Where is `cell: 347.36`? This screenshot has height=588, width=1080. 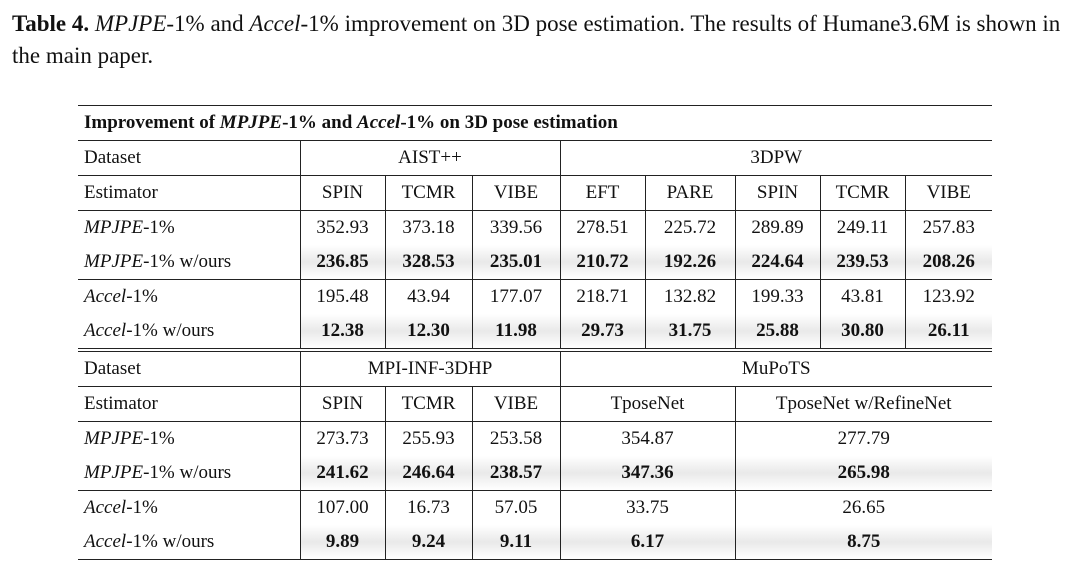 cell: 347.36 is located at coordinates (647, 473).